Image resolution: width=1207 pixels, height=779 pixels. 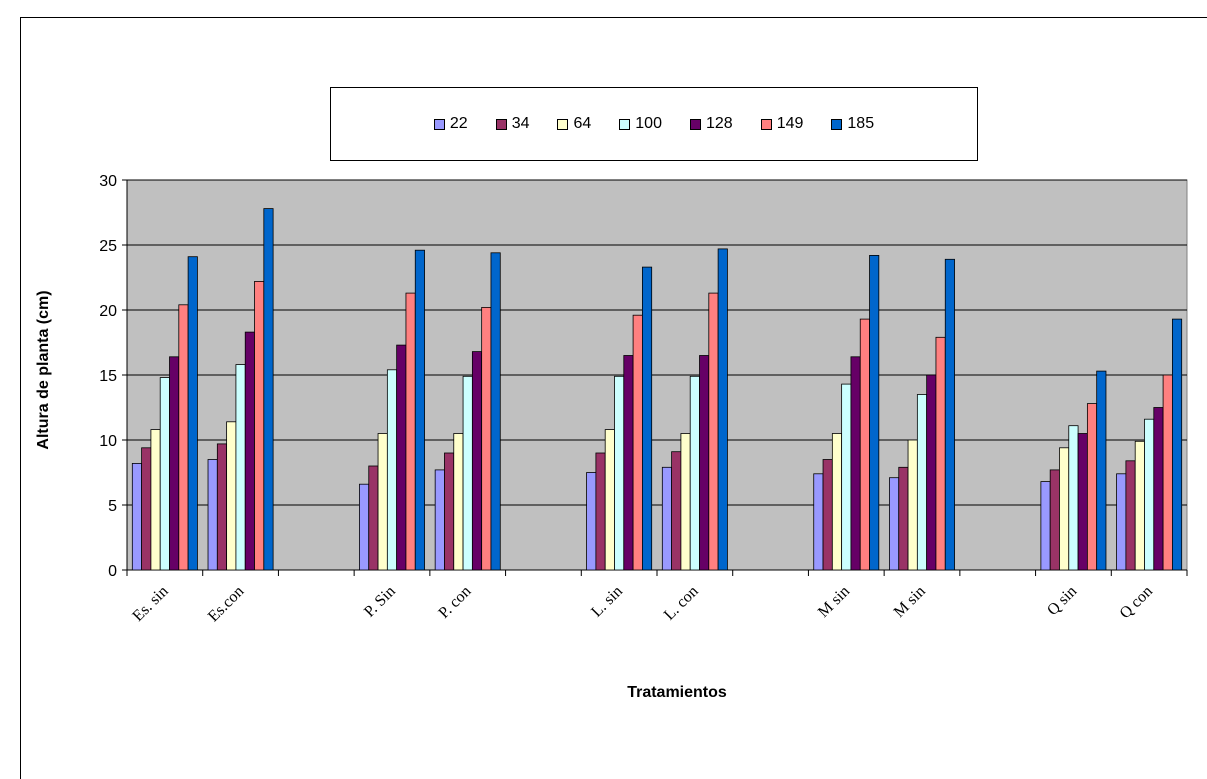 I want to click on legend-item: 128, so click(x=711, y=124).